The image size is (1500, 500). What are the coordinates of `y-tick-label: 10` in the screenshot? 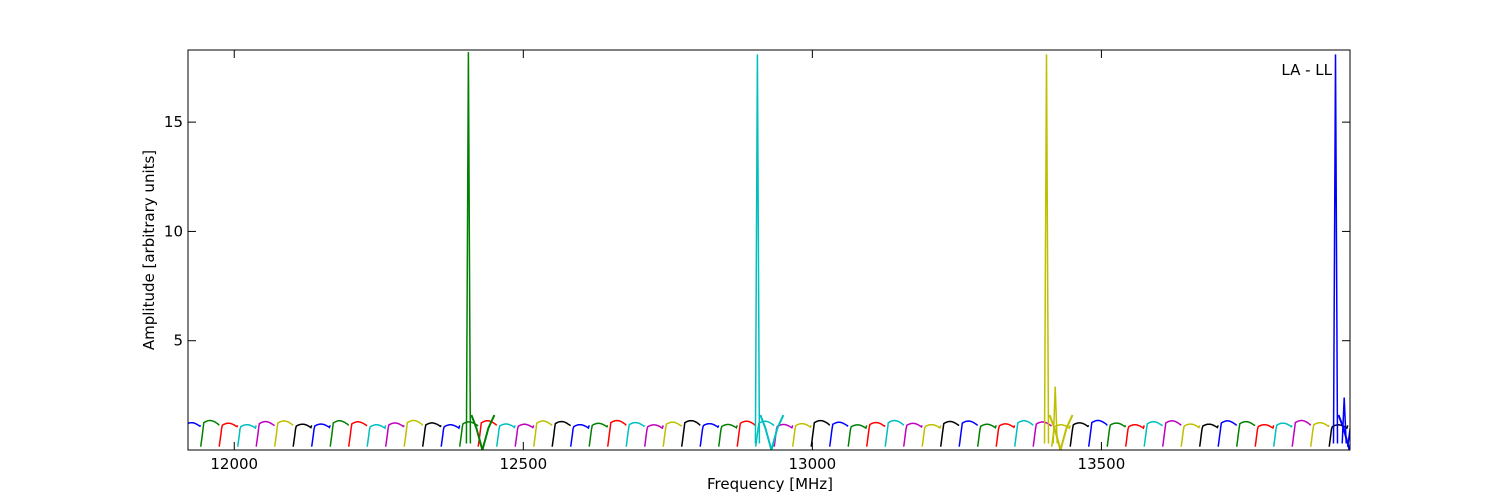 It's located at (173, 231).